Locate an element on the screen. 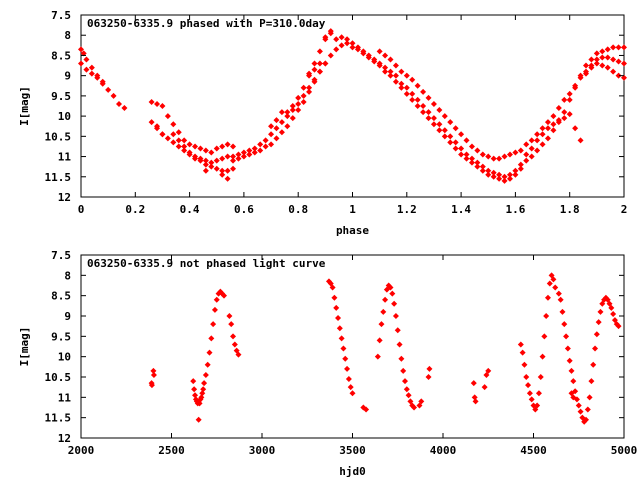 The height and width of the screenshot is (480, 640). y-tick-label: 11 is located at coordinates (65, 157).